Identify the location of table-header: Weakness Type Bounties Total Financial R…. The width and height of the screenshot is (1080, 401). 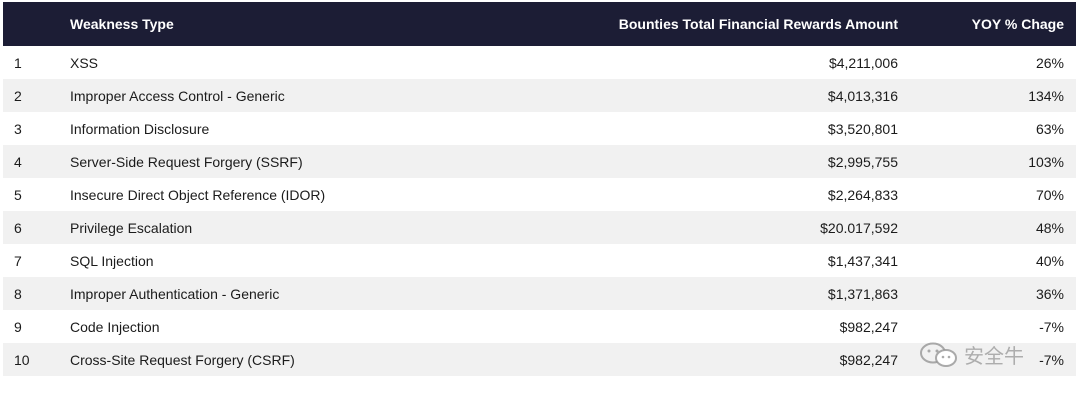
(539, 24).